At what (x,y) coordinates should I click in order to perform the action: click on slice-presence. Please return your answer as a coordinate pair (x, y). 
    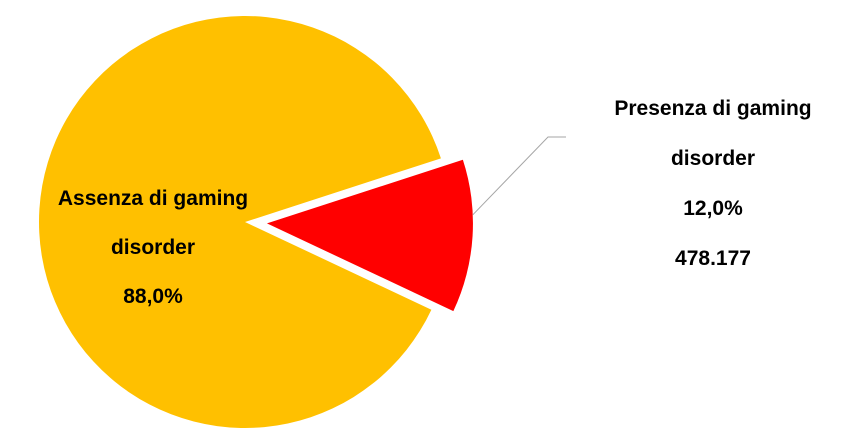
    Looking at the image, I should click on (369, 235).